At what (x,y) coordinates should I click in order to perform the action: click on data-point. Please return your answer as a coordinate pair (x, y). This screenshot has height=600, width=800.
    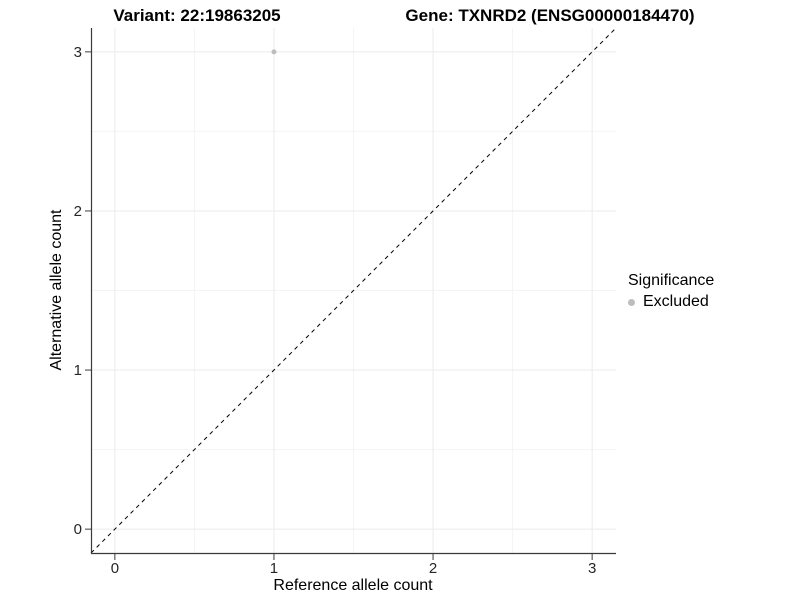
    Looking at the image, I should click on (274, 52).